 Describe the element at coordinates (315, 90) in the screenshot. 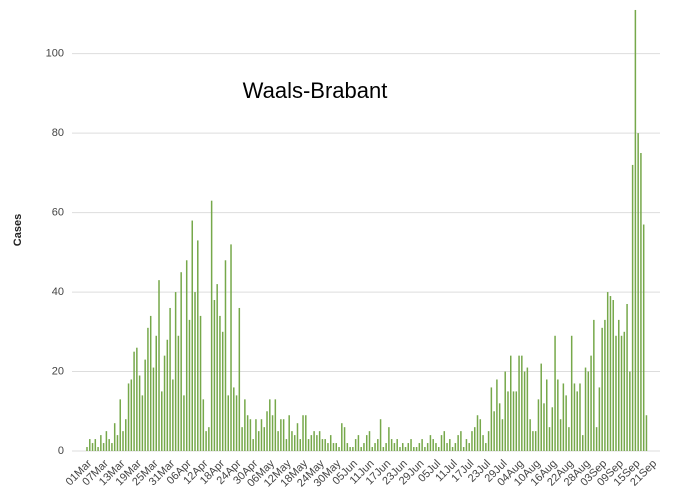

I see `chart-title: Waals-Brabant` at that location.